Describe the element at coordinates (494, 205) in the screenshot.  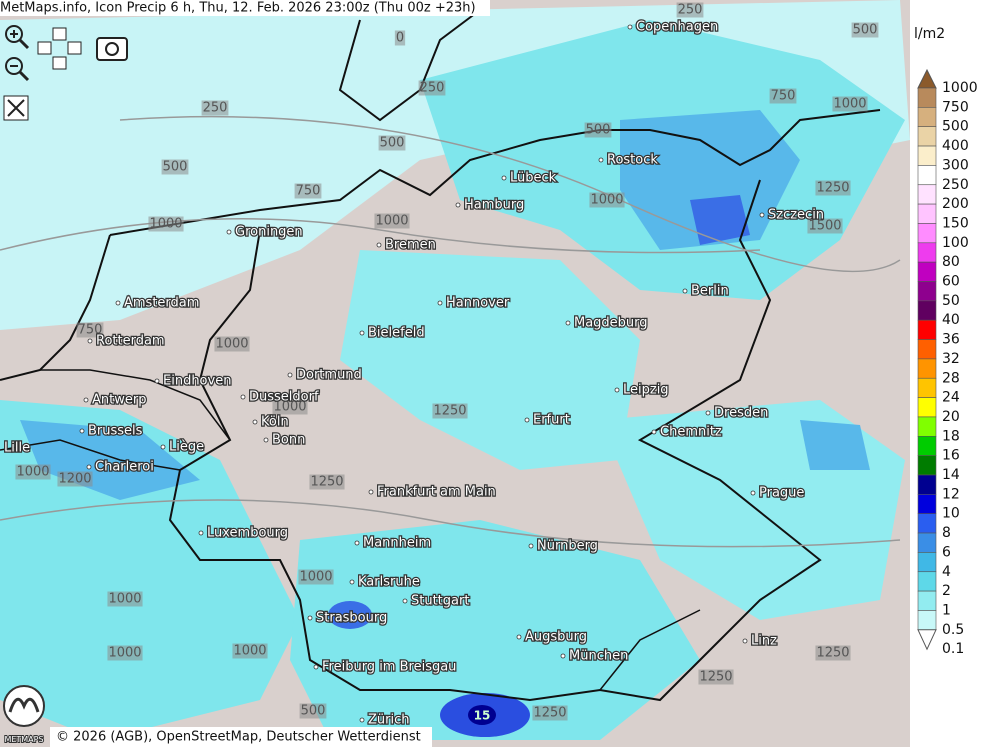
I see `city-label: Hamburg` at that location.